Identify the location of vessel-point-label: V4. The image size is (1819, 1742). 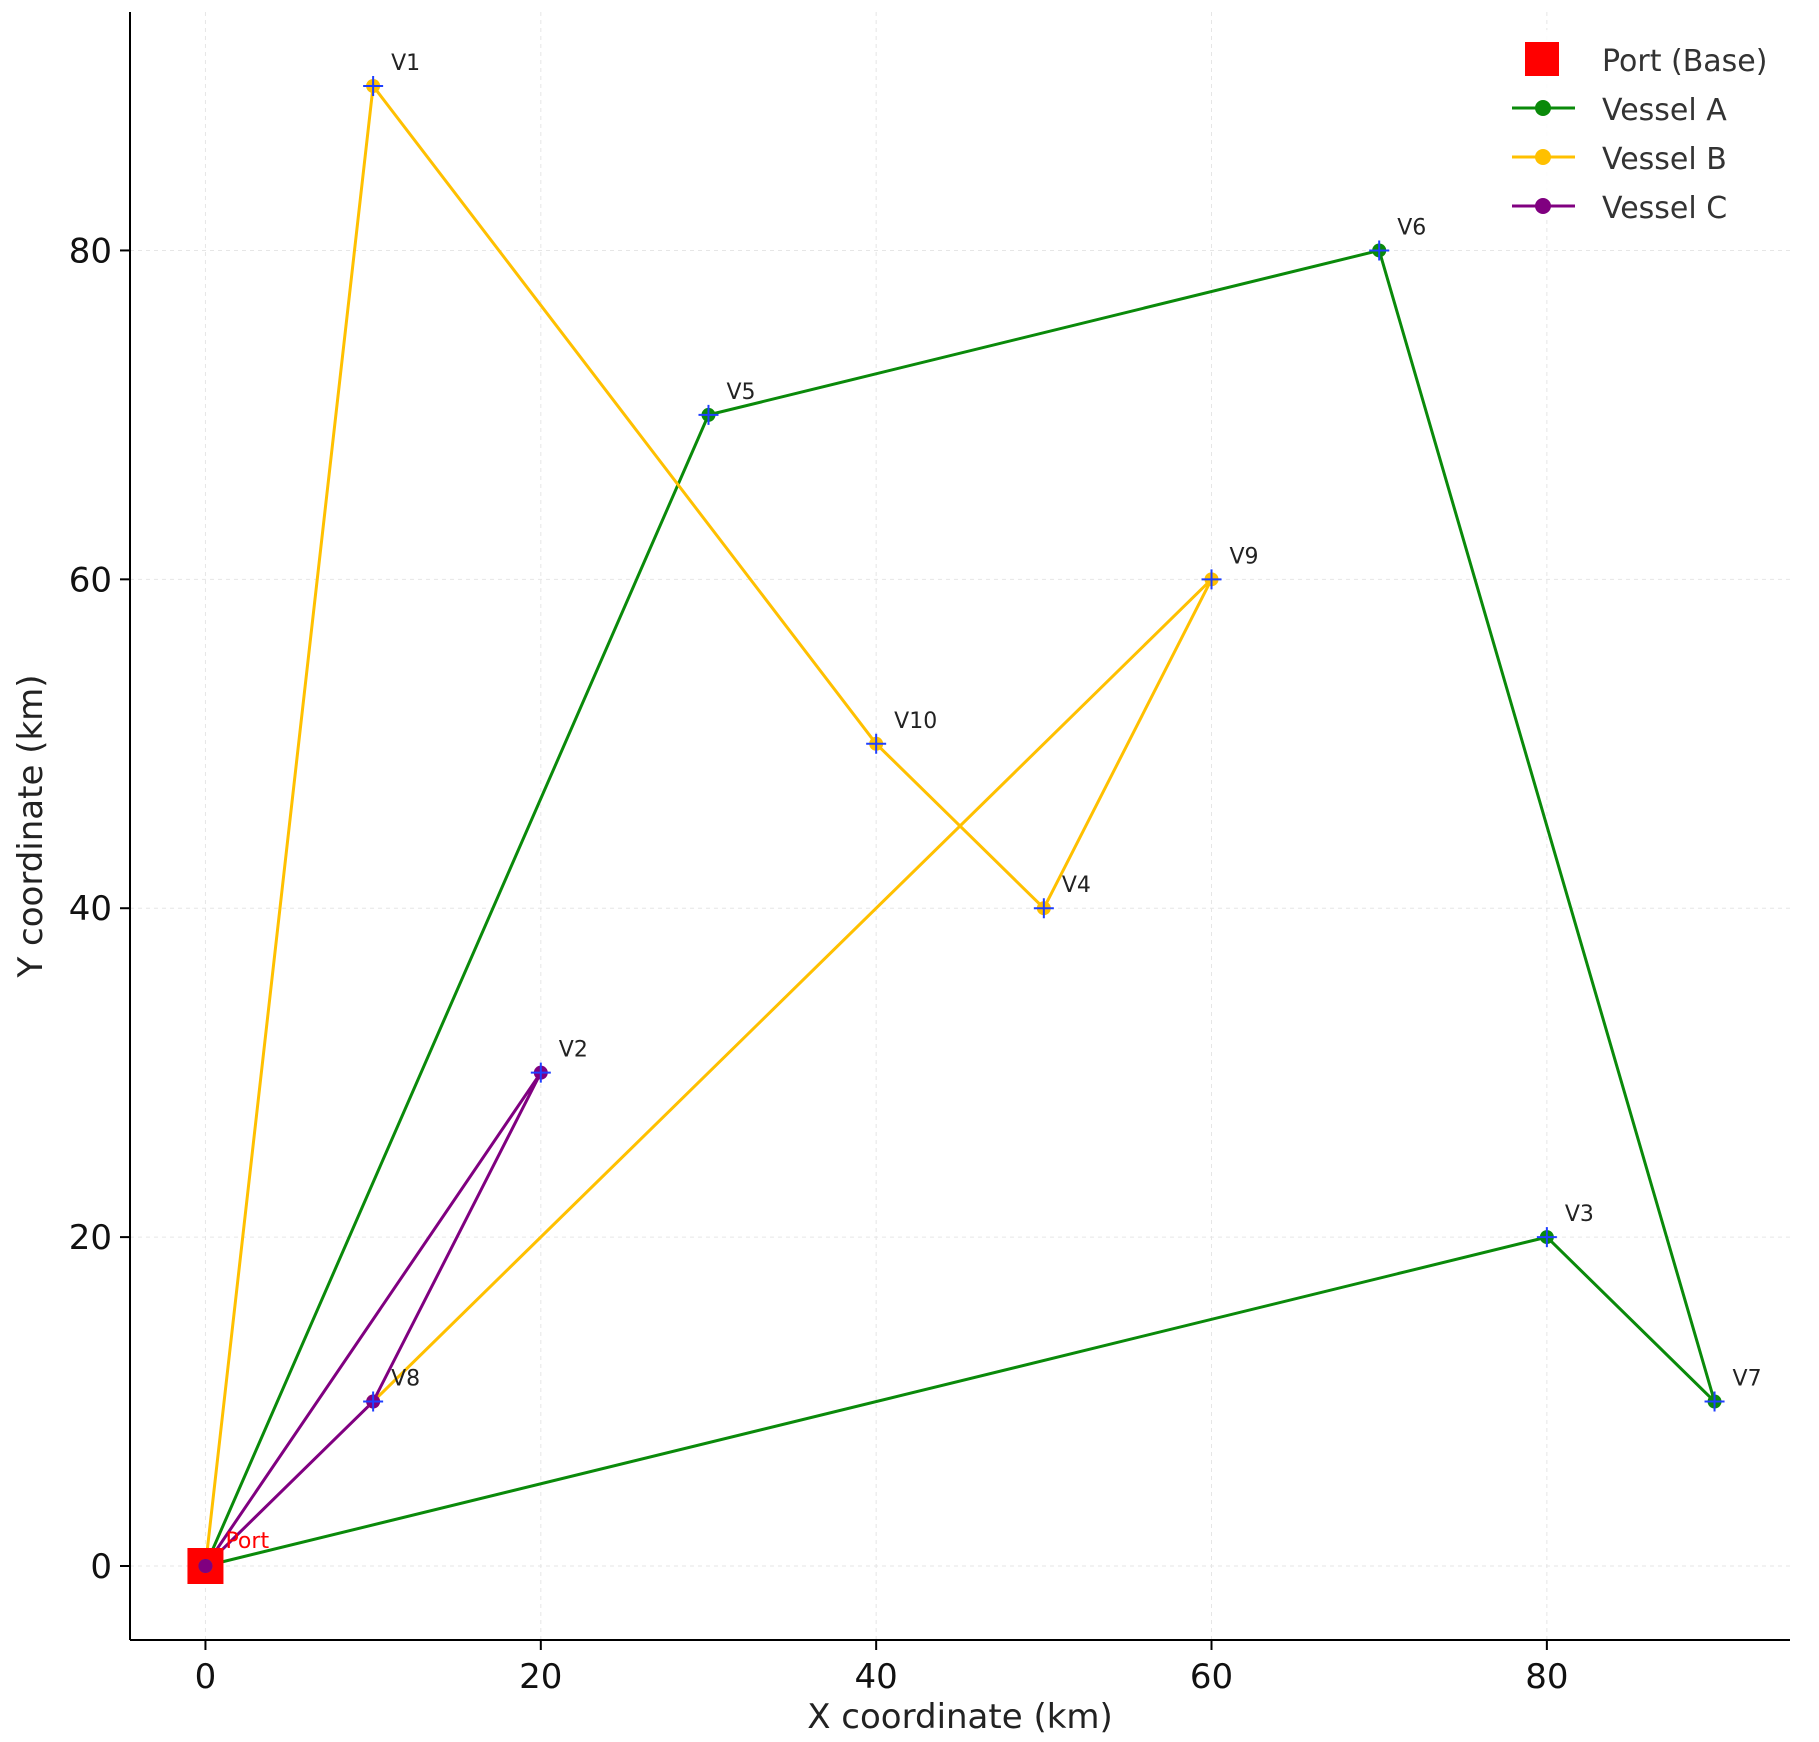
(1076, 885).